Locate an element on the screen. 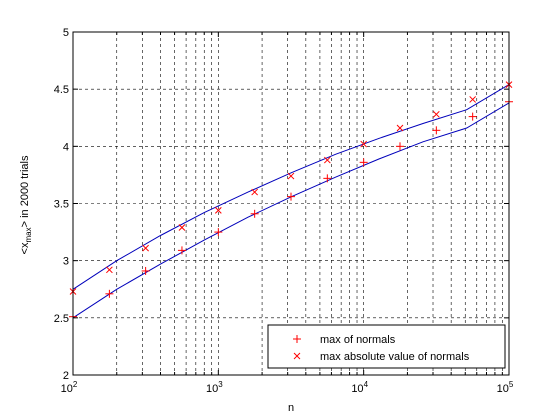 The image size is (560, 420). y-tick-label: 4 is located at coordinates (66, 147).